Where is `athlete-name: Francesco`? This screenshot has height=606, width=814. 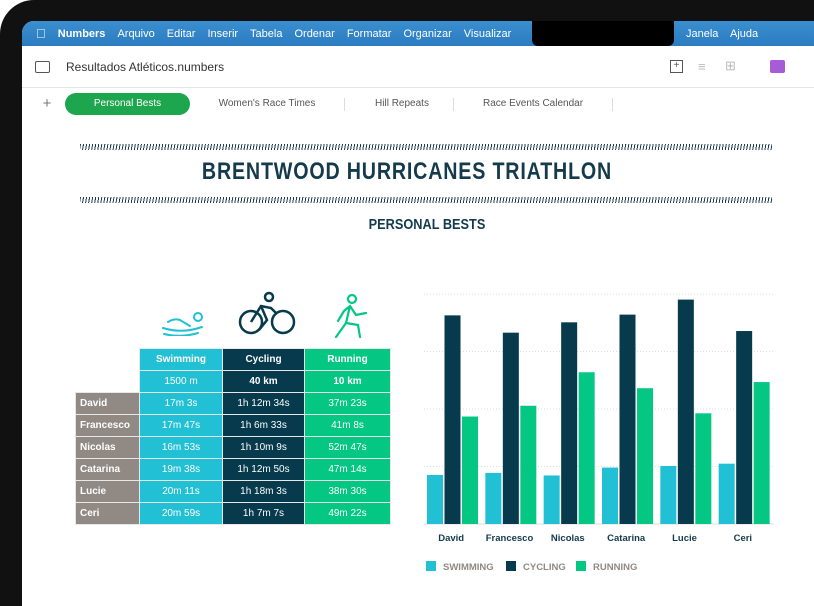 athlete-name: Francesco is located at coordinates (107, 425).